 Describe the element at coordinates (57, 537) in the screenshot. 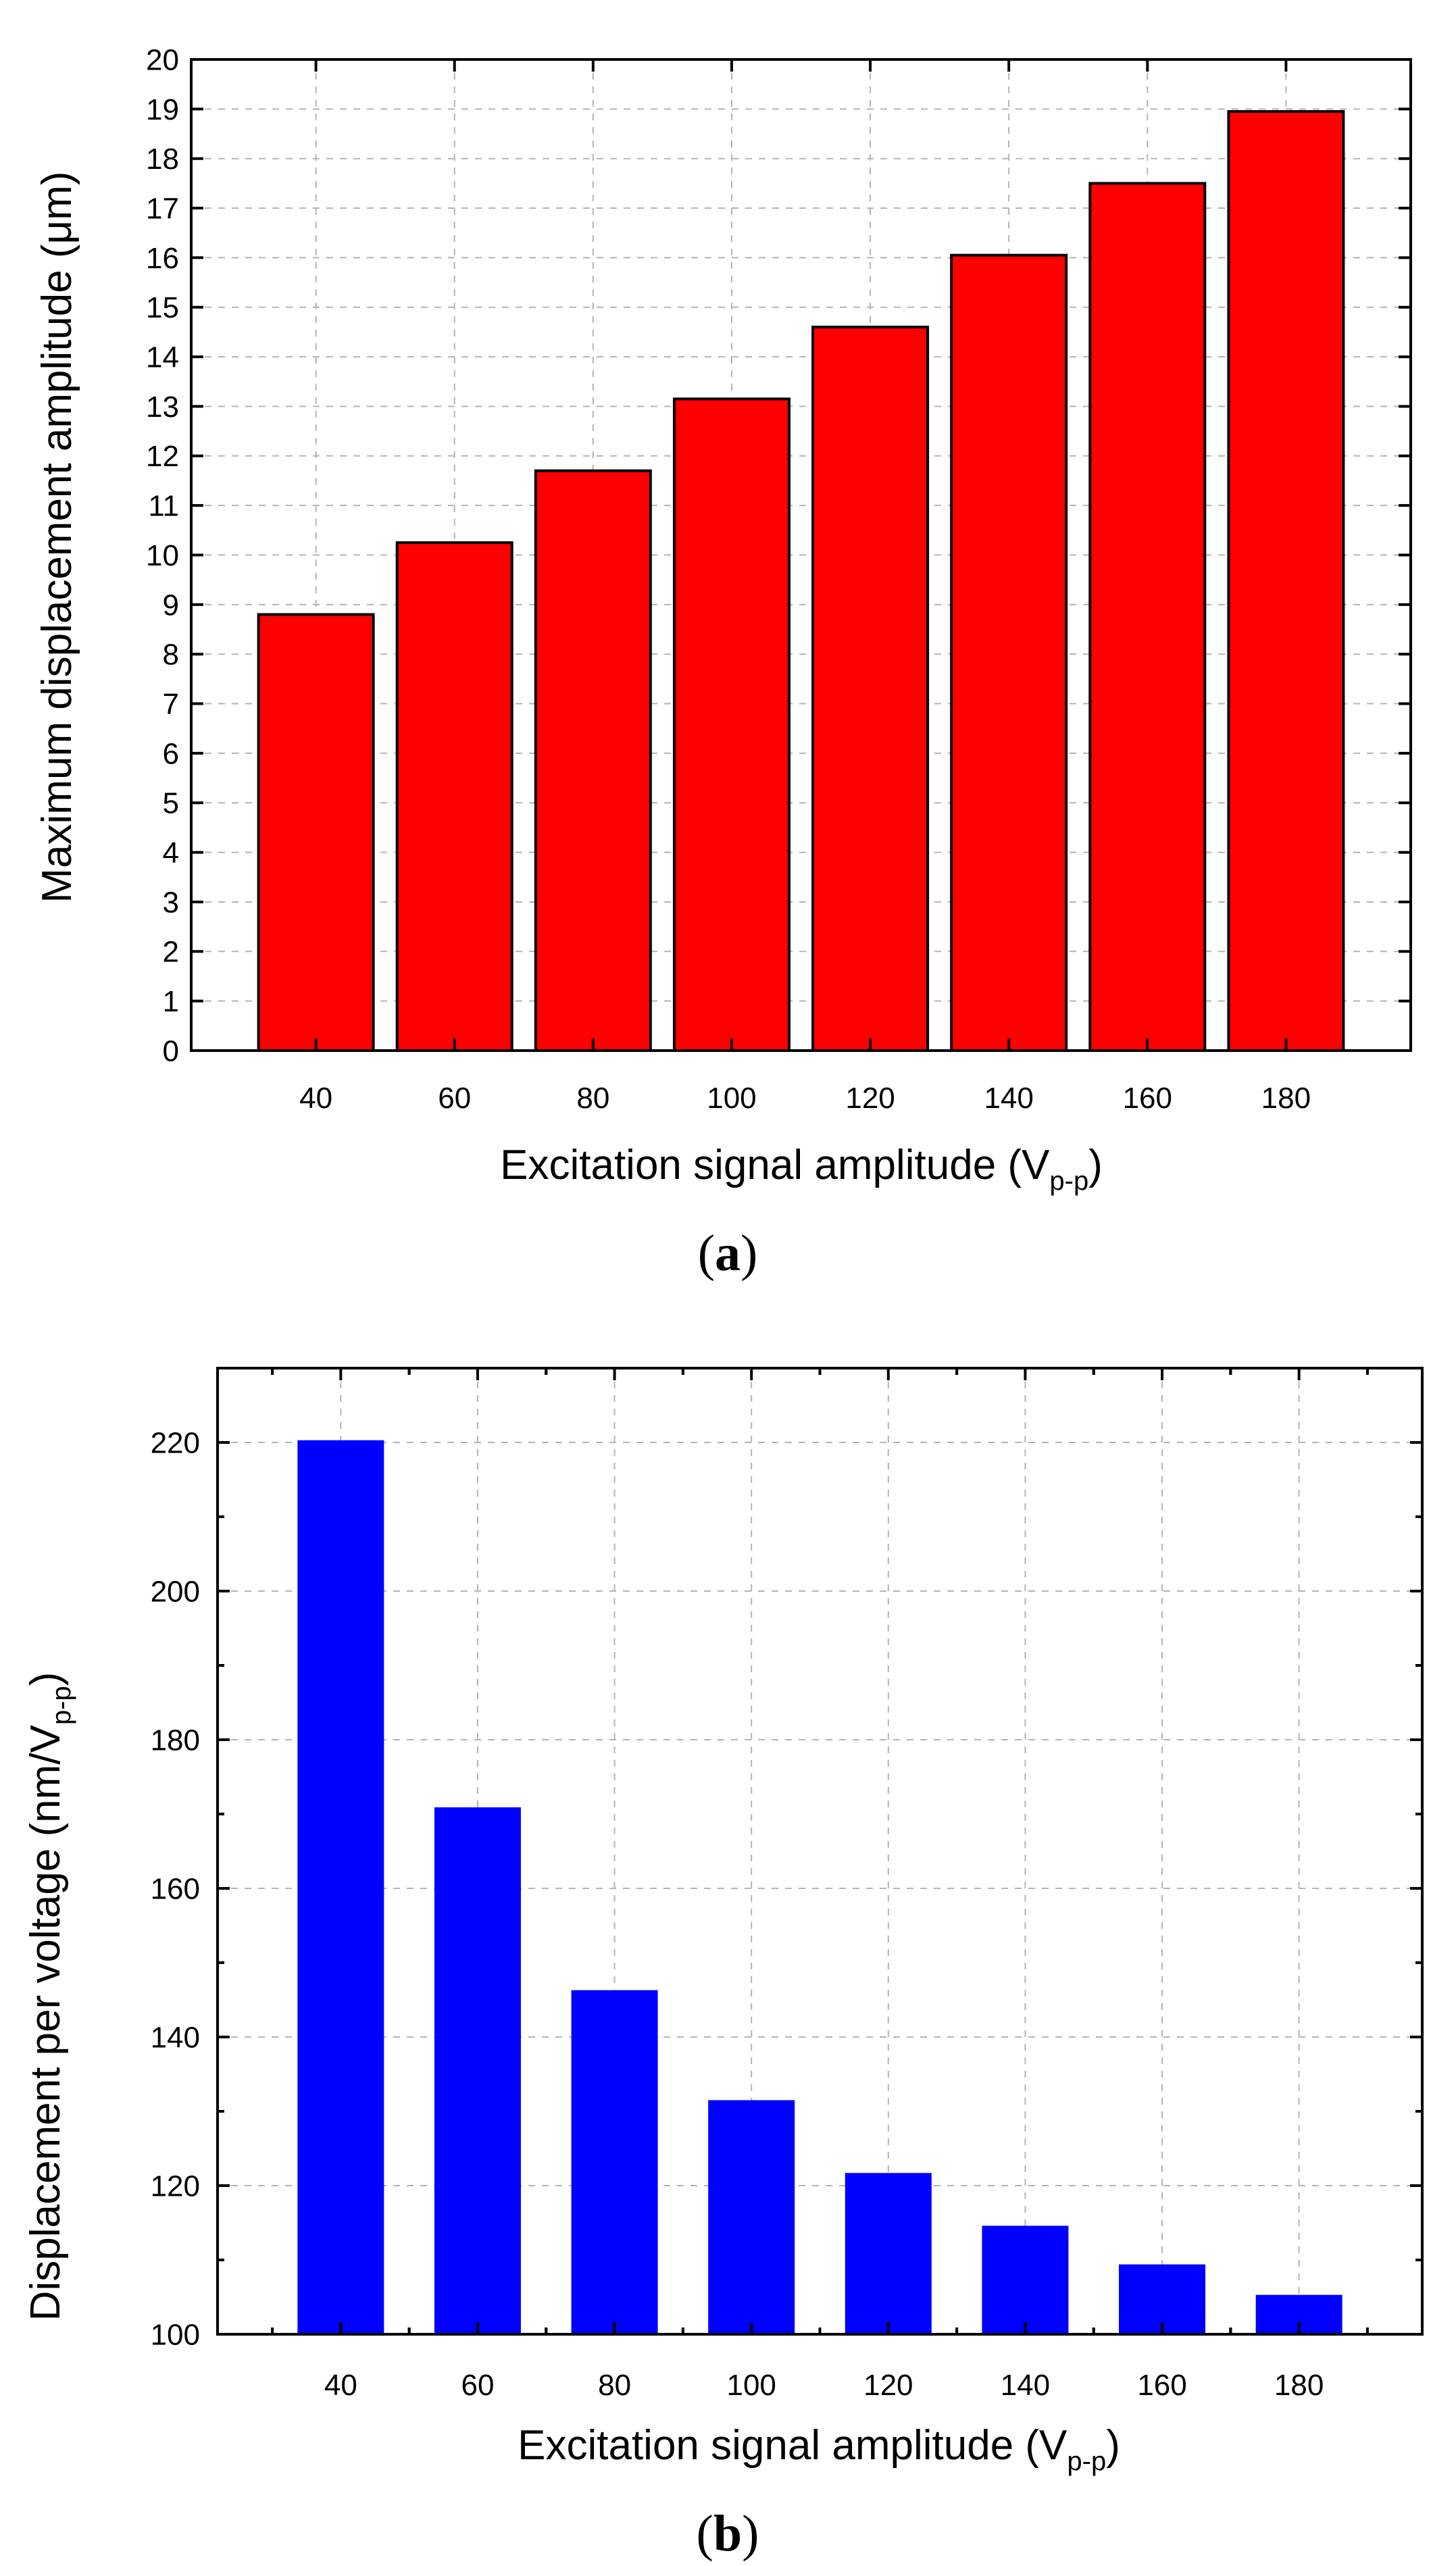

I see `panel-a-y-axis-label: Maximum displacement amplitude (μm)` at that location.